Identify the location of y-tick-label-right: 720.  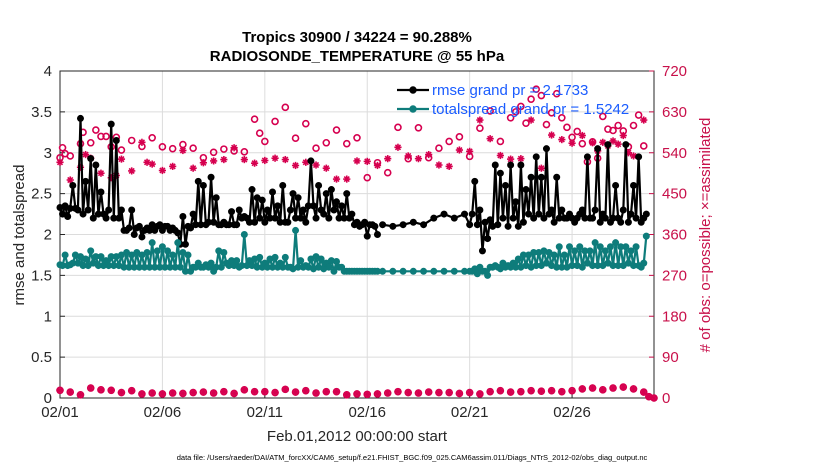
(674, 71).